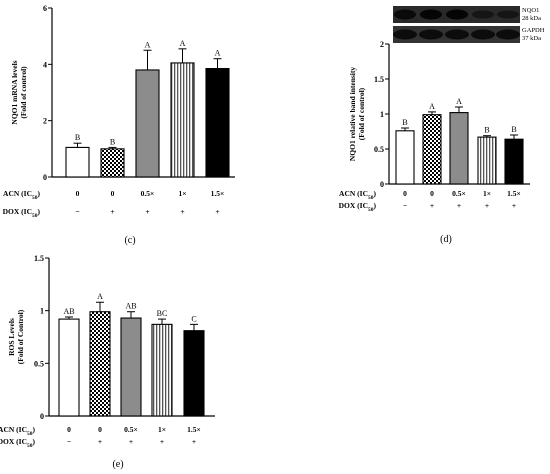 The image size is (550, 474). I want to click on y-tick-label: 4, so click(45, 64).